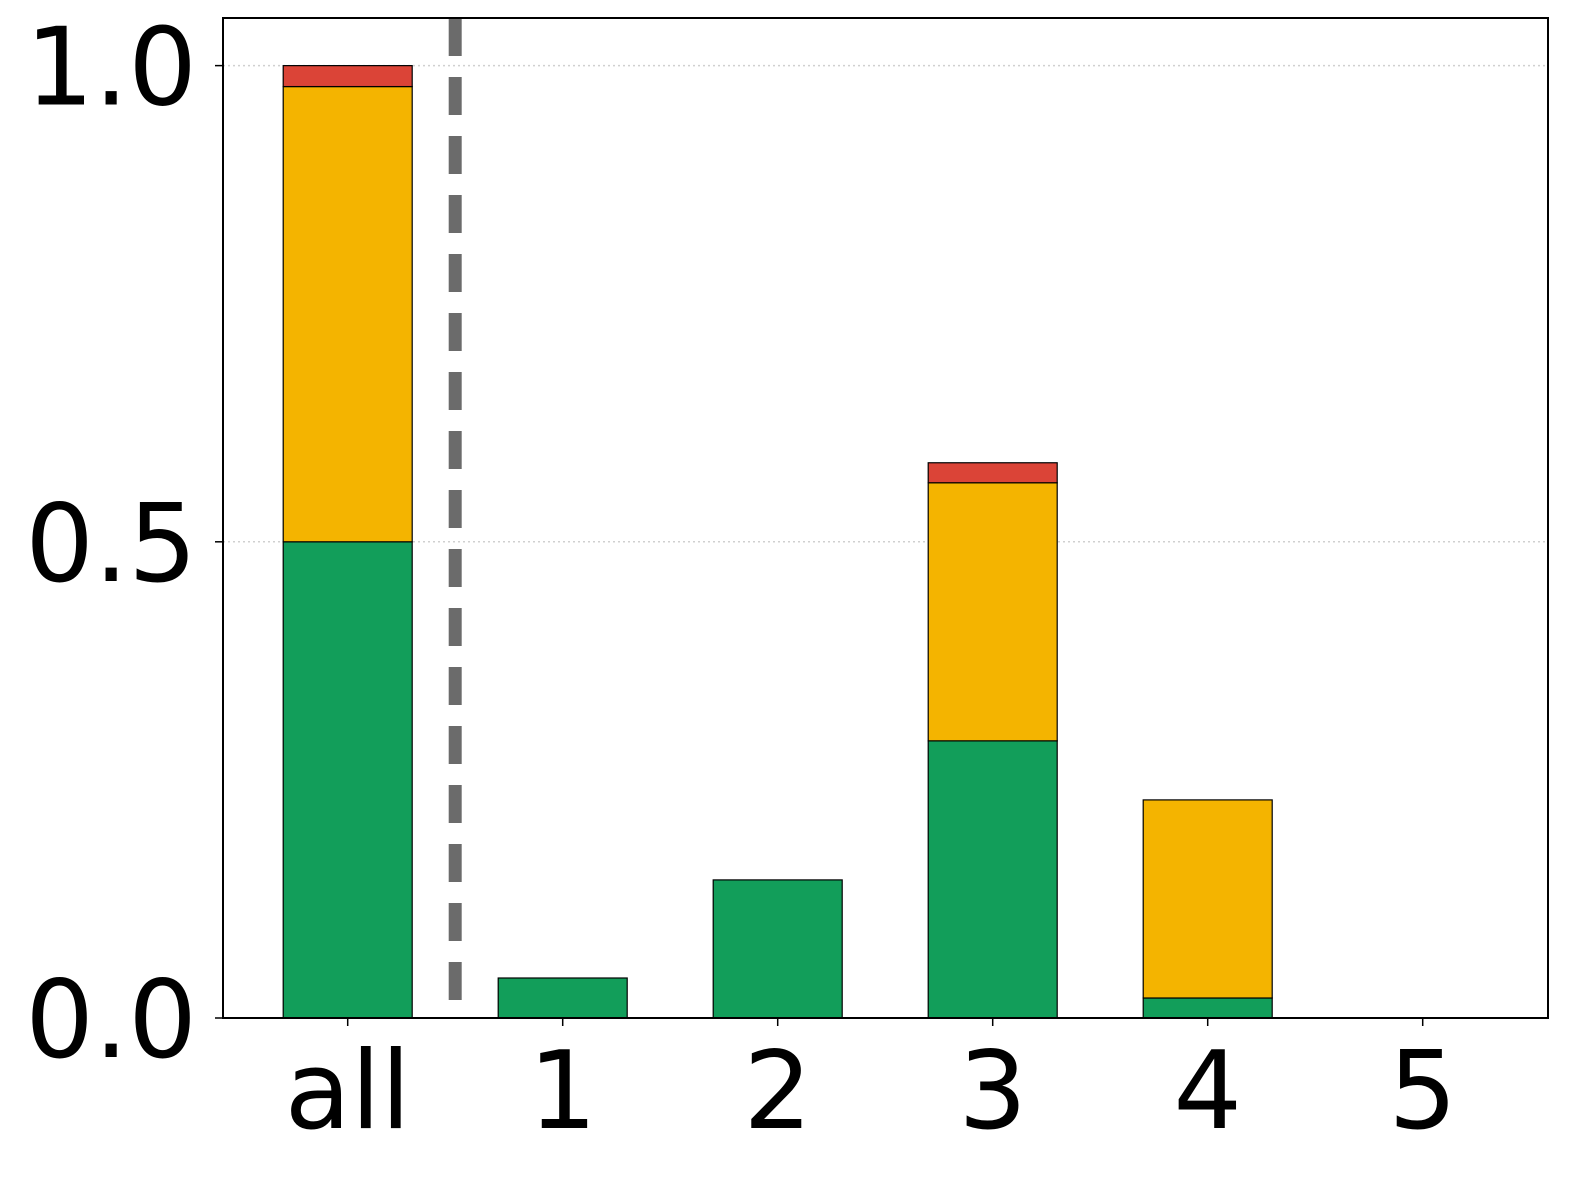  I want to click on y-tick-label: 1.0, so click(111, 68).